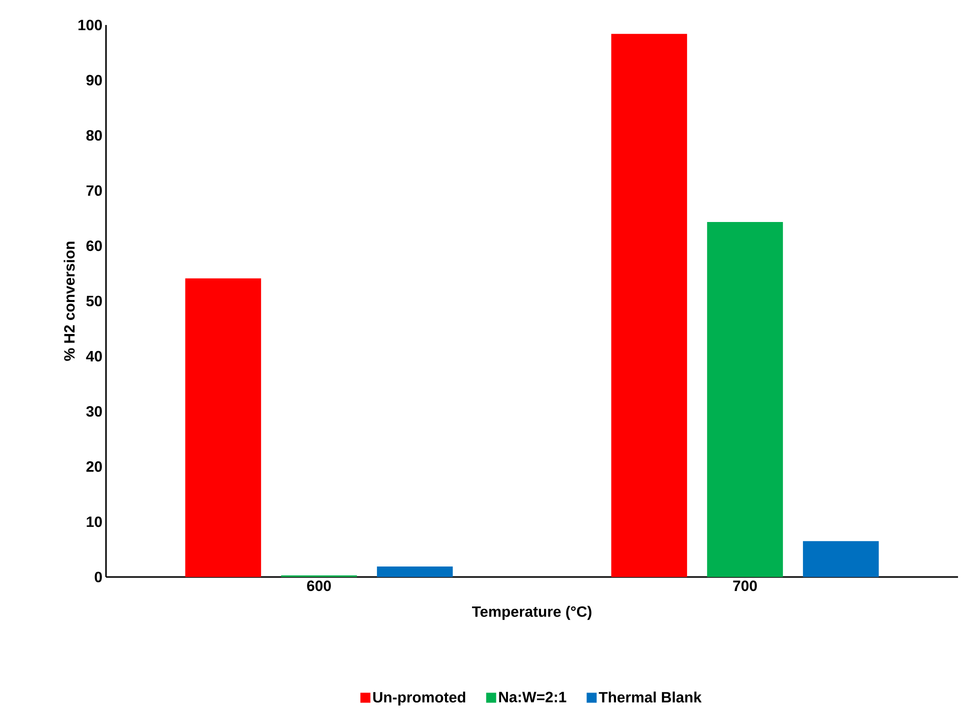 The width and height of the screenshot is (963, 715). I want to click on y-tick-label: 60, so click(94, 246).